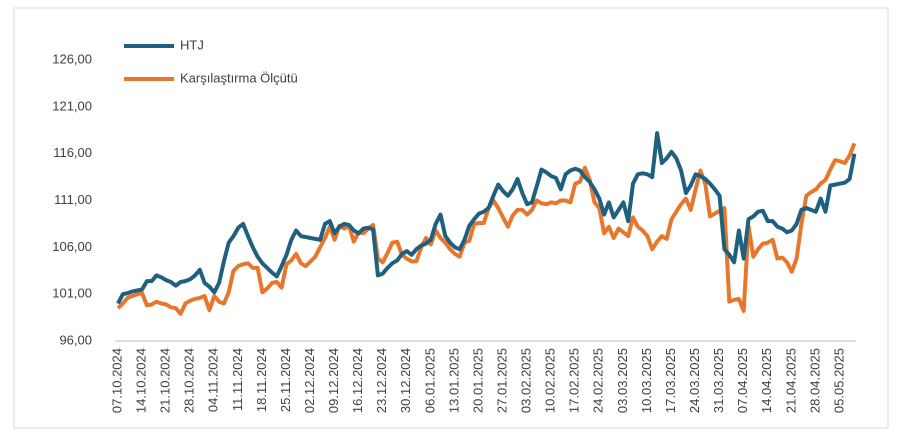 Image resolution: width=902 pixels, height=441 pixels. What do you see at coordinates (646, 380) in the screenshot?
I see `x-tick-label: 10.03.2025` at bounding box center [646, 380].